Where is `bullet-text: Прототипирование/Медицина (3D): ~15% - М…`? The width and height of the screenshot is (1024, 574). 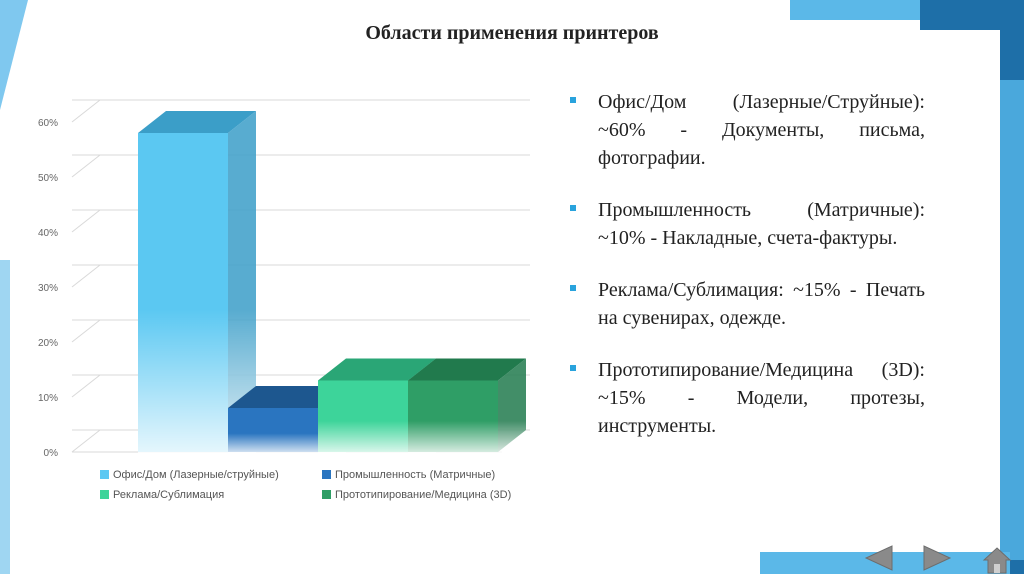
bullet-text: Прототипирование/Медицина (3D): ~15% - М… is located at coordinates (761, 398).